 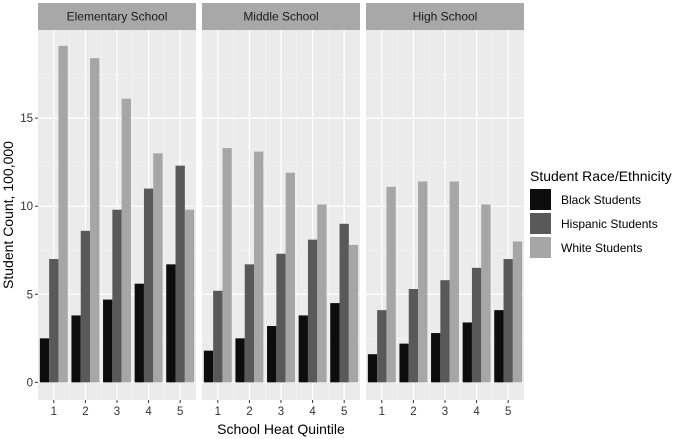 What do you see at coordinates (609, 224) in the screenshot?
I see `legend-label: Hispanic Students` at bounding box center [609, 224].